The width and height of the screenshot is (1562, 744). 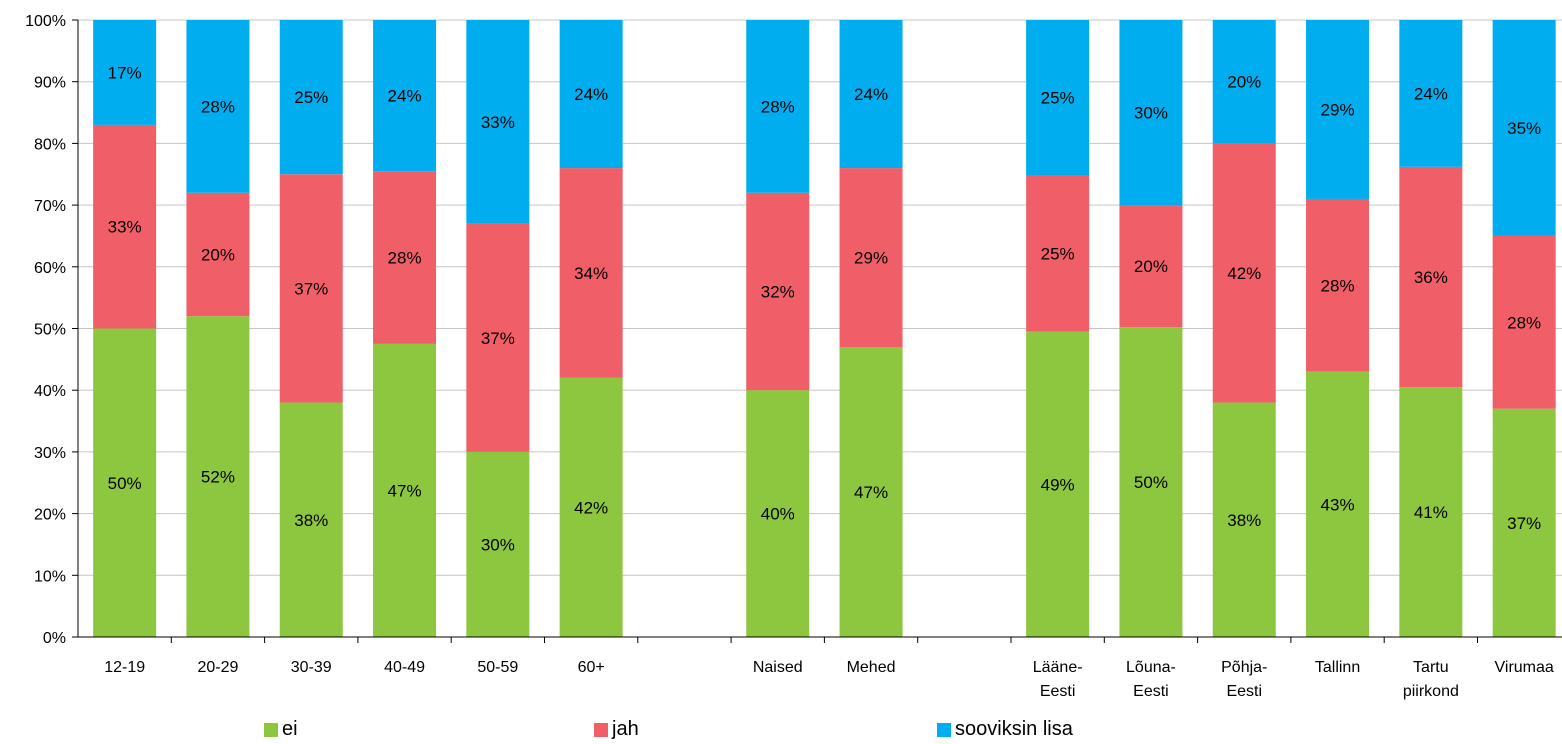 I want to click on legend-swatch-jah, so click(x=601, y=729).